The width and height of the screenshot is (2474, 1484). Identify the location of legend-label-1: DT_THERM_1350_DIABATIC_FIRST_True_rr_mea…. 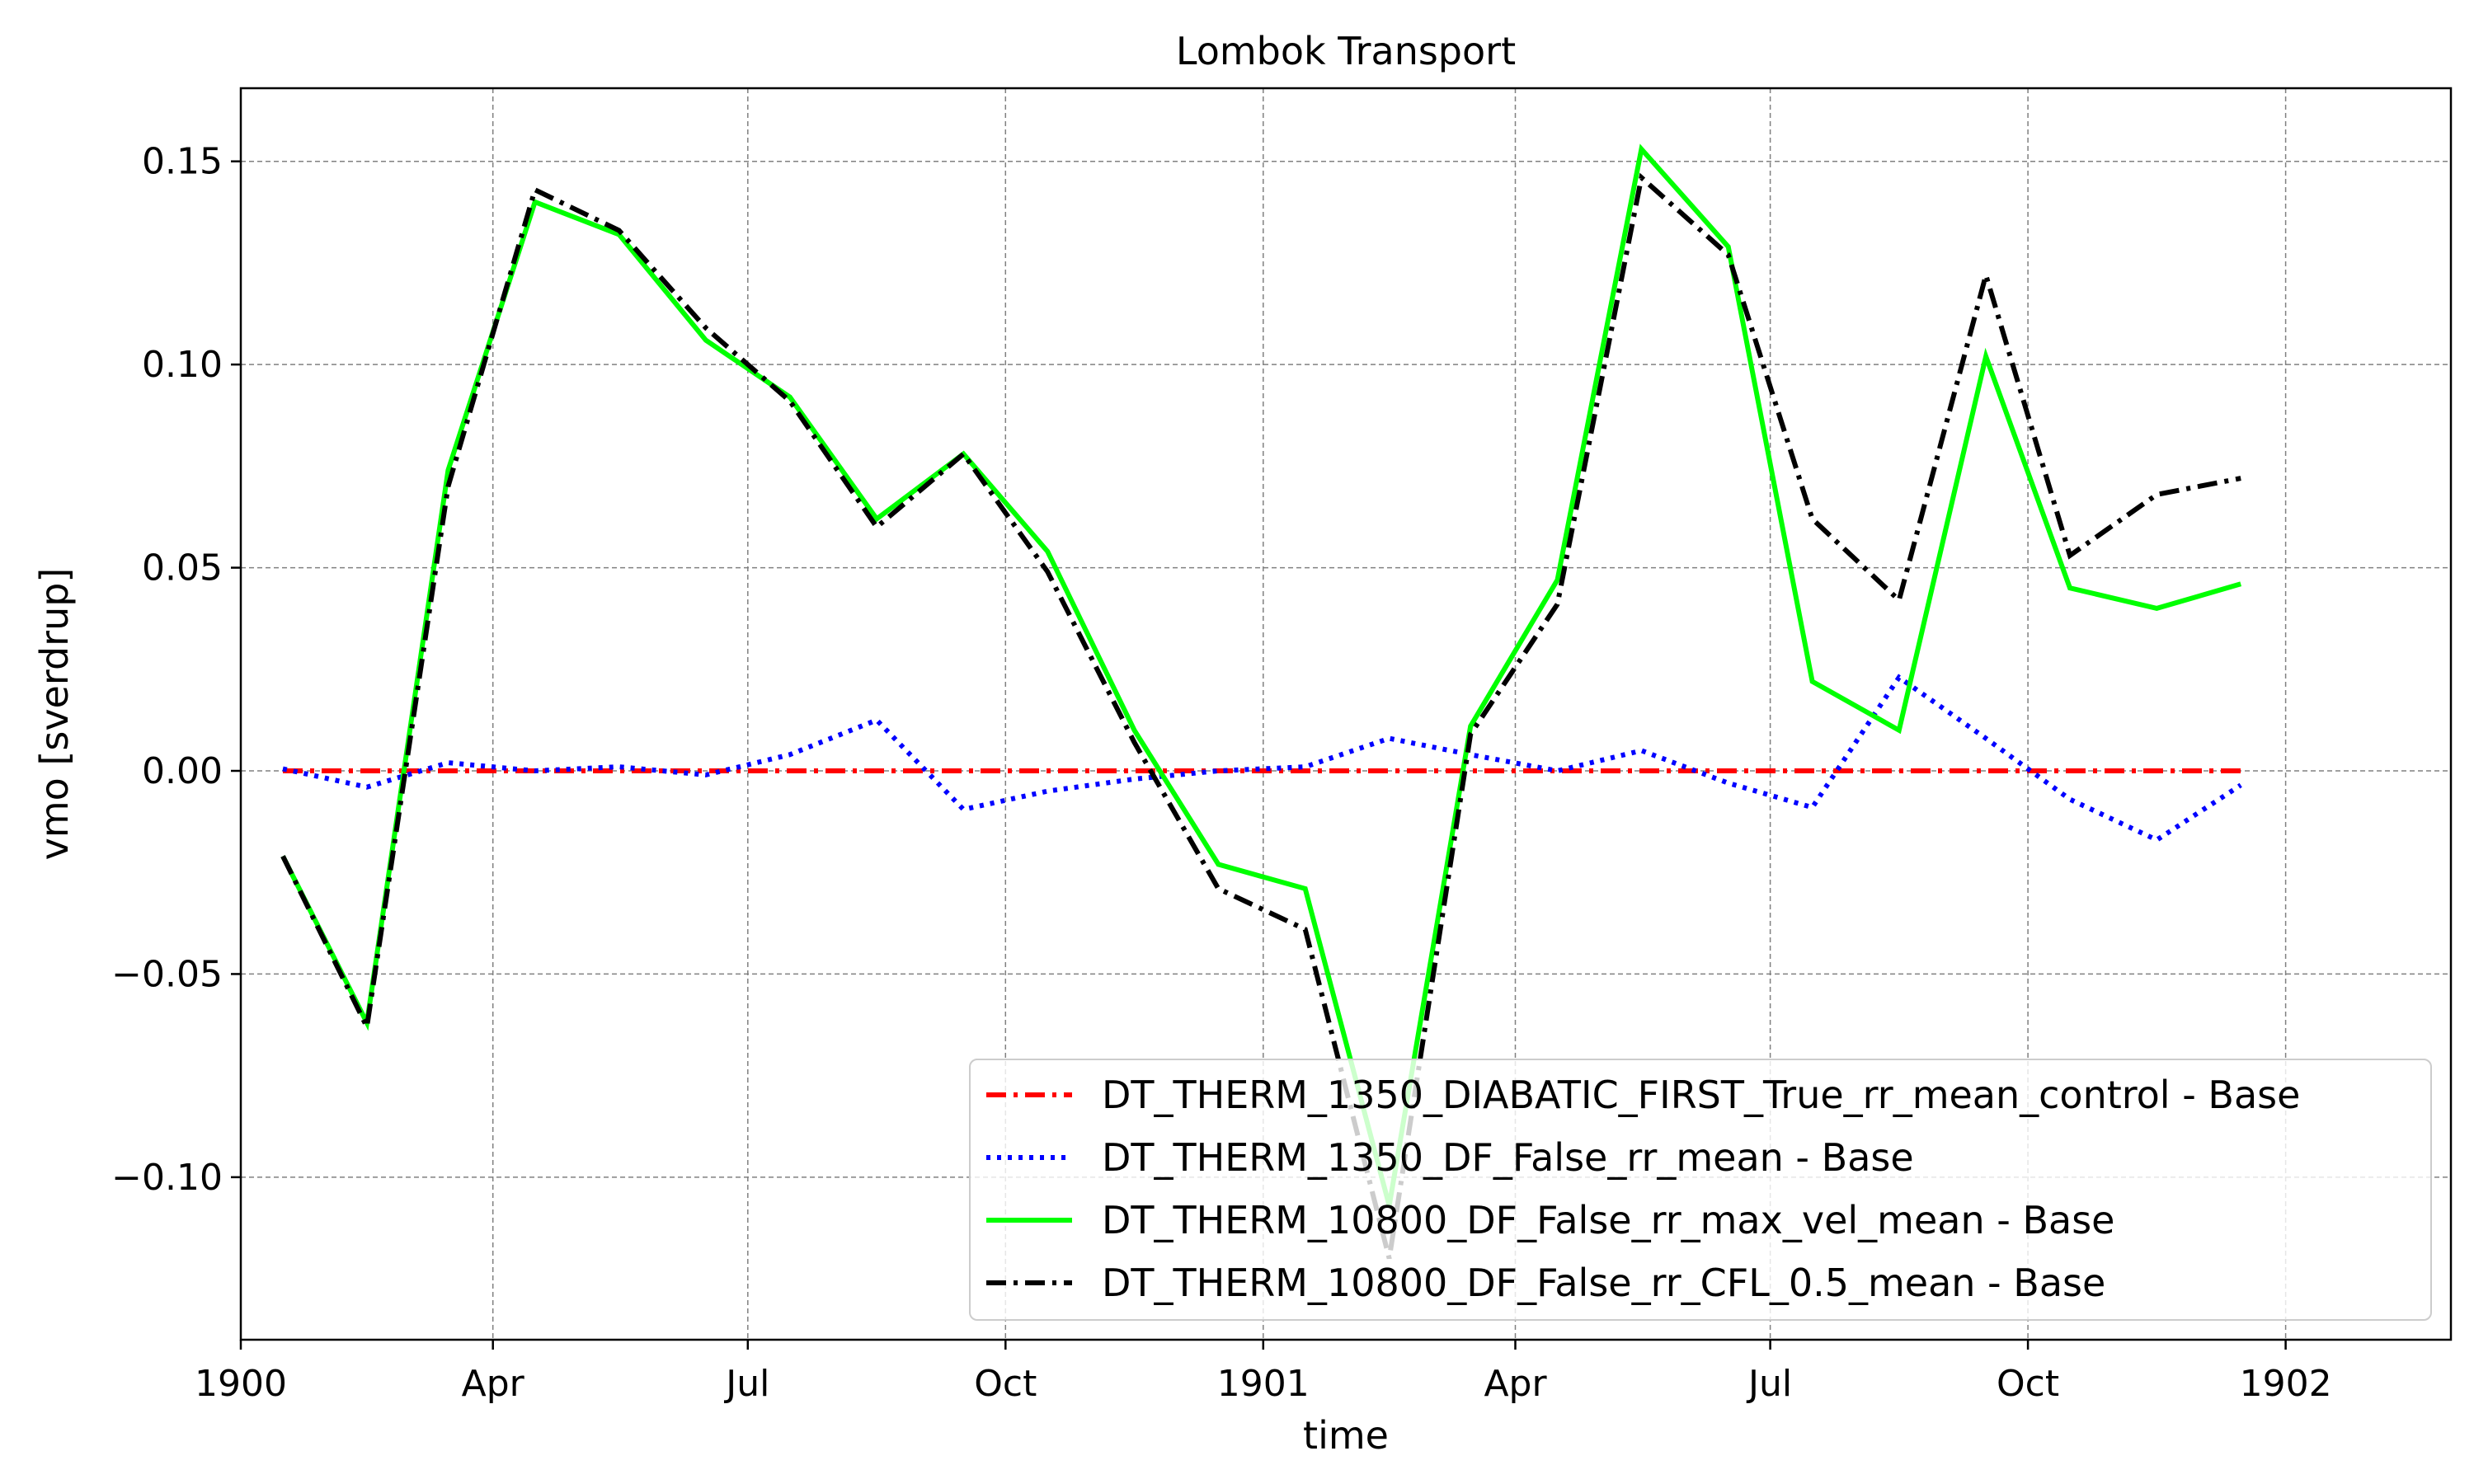
(1701, 1095).